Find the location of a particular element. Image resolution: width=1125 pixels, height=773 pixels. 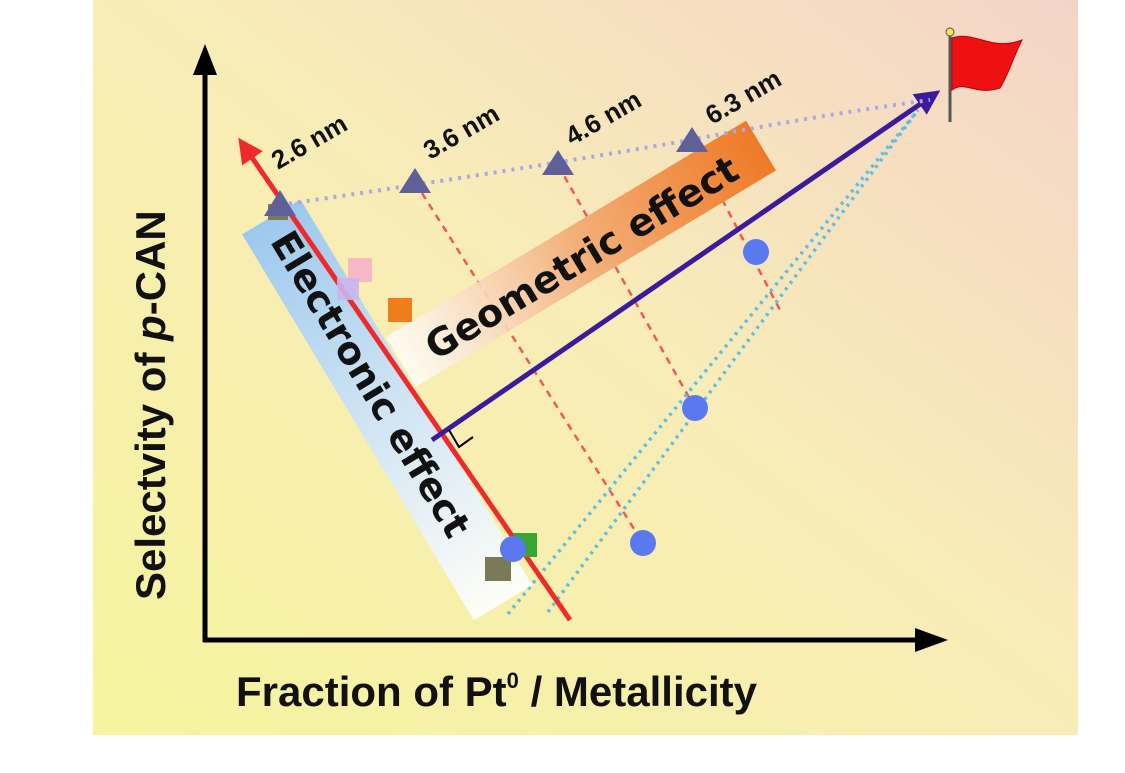

right-angle-marker is located at coordinates (461, 439).